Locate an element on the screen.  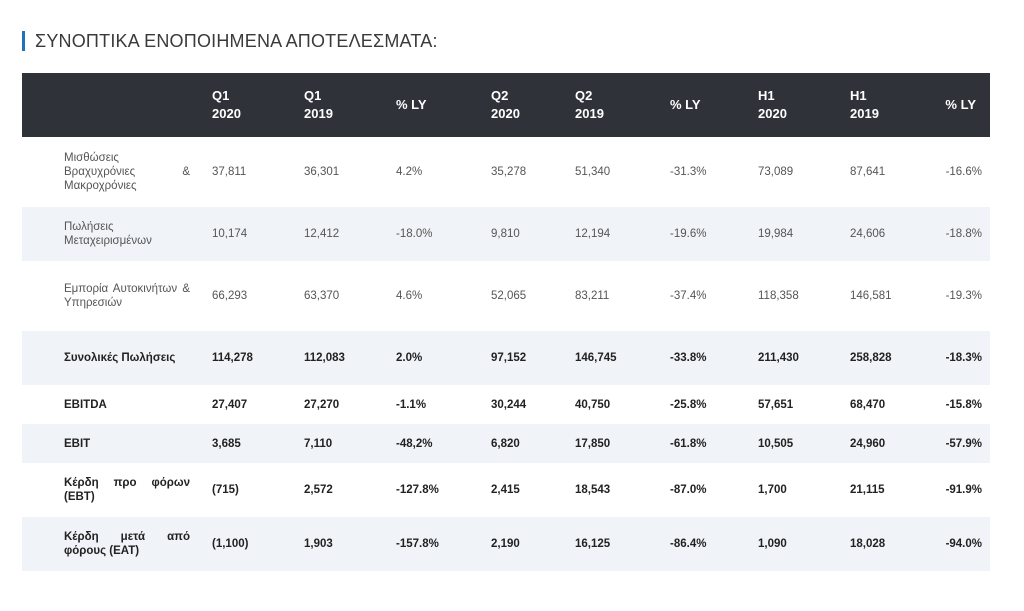
table-cell: 87,641 is located at coordinates (868, 172).